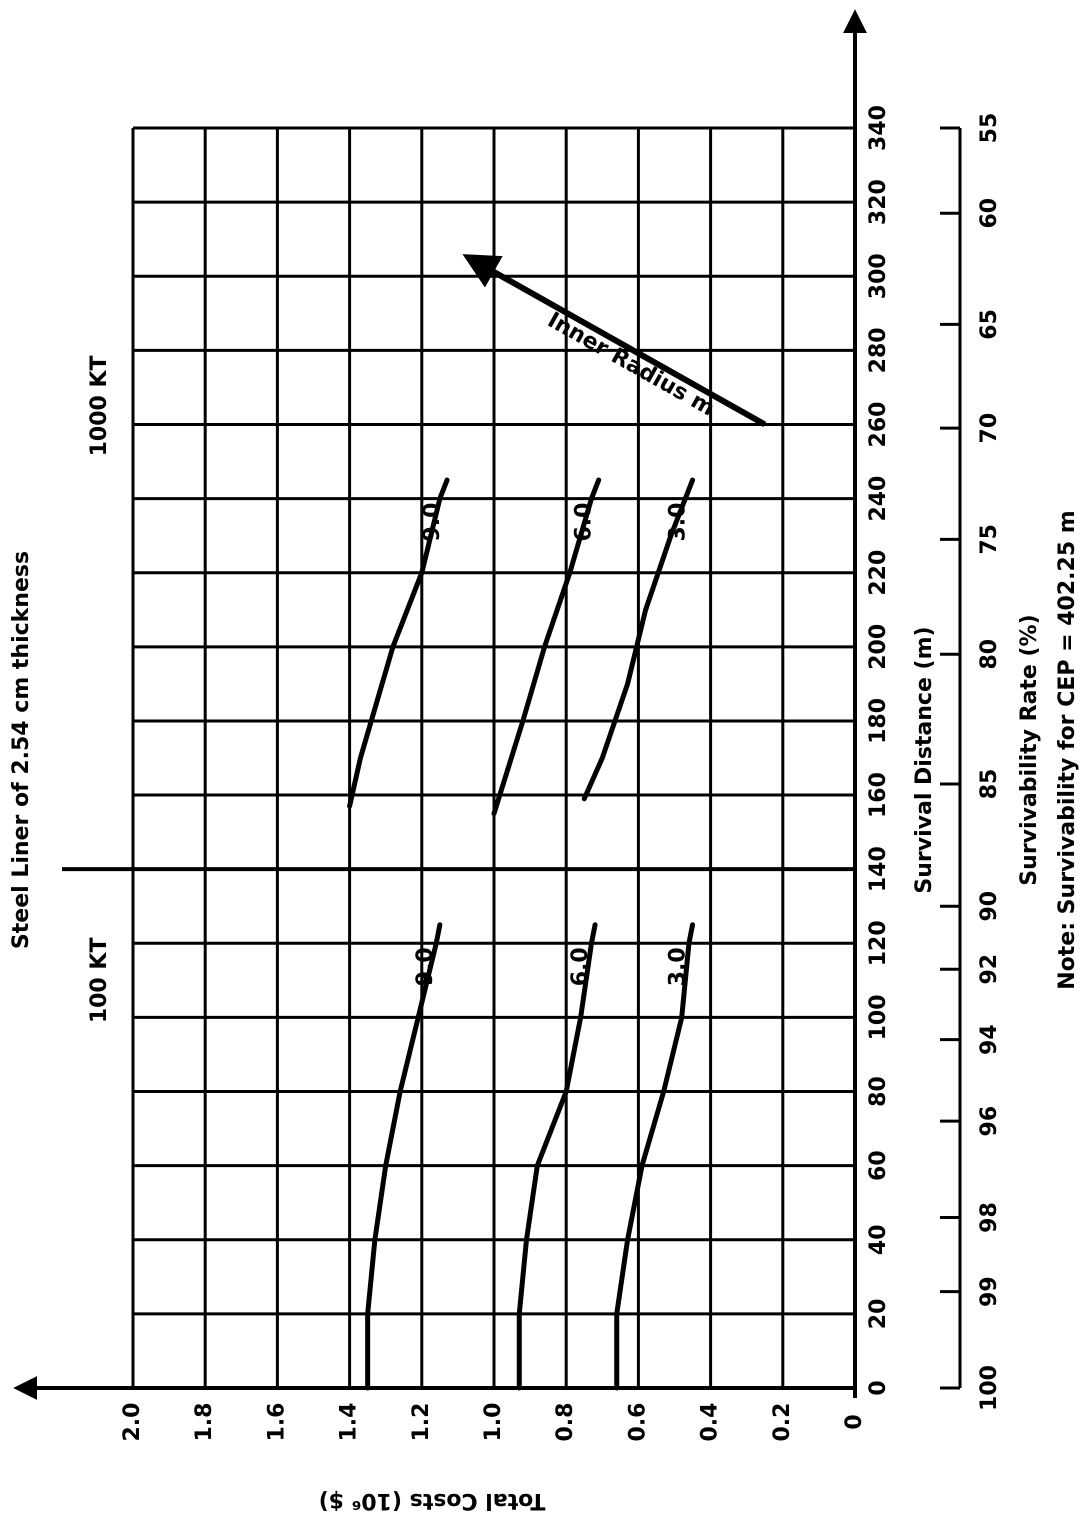  I want to click on x2-tick-label: 96, so click(989, 1121).